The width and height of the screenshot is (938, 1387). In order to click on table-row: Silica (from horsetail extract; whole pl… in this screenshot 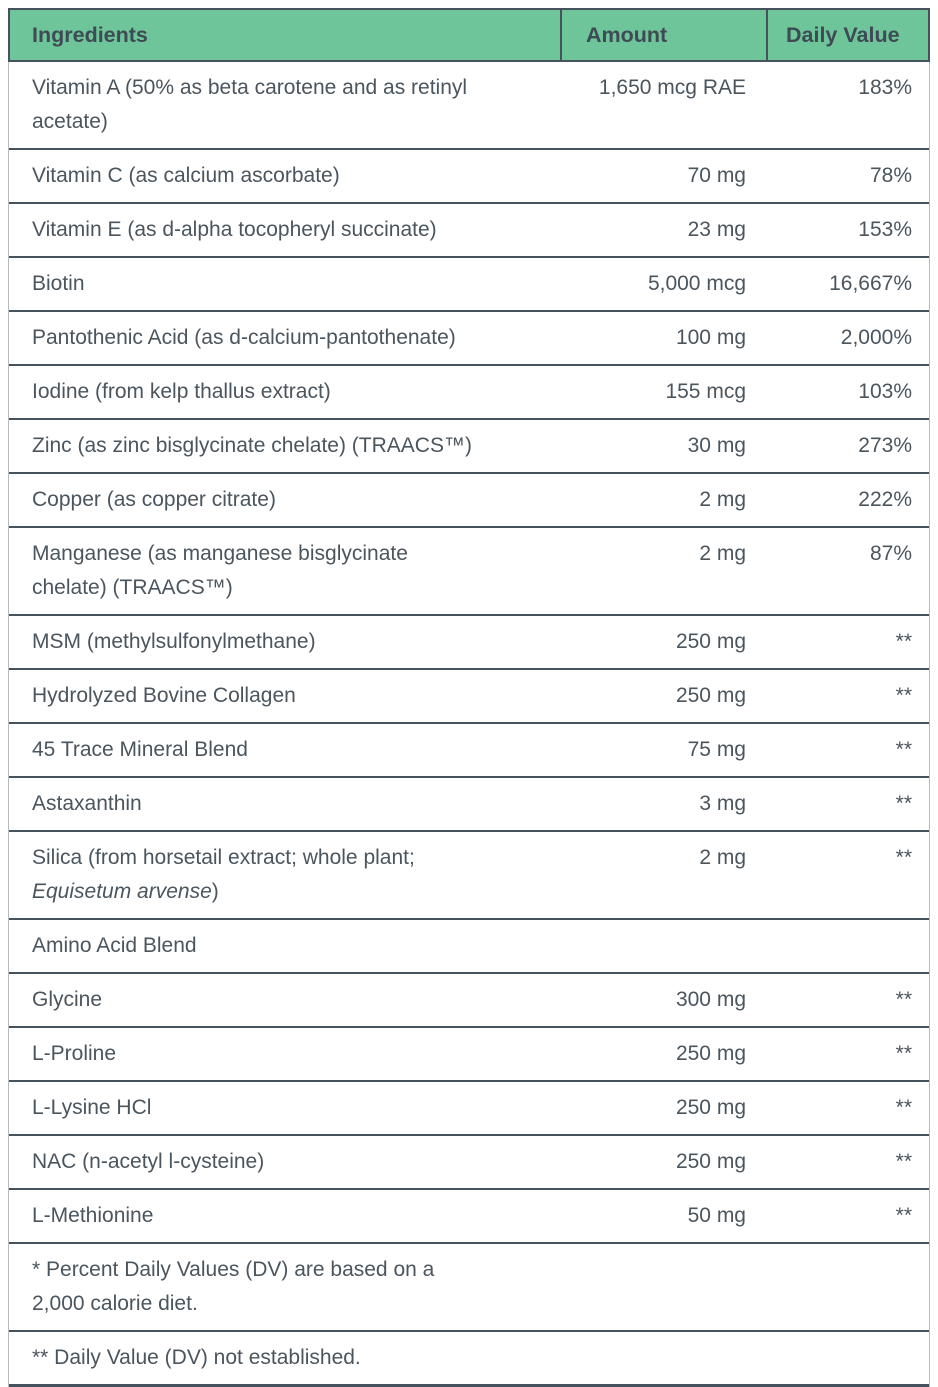, I will do `click(469, 876)`.